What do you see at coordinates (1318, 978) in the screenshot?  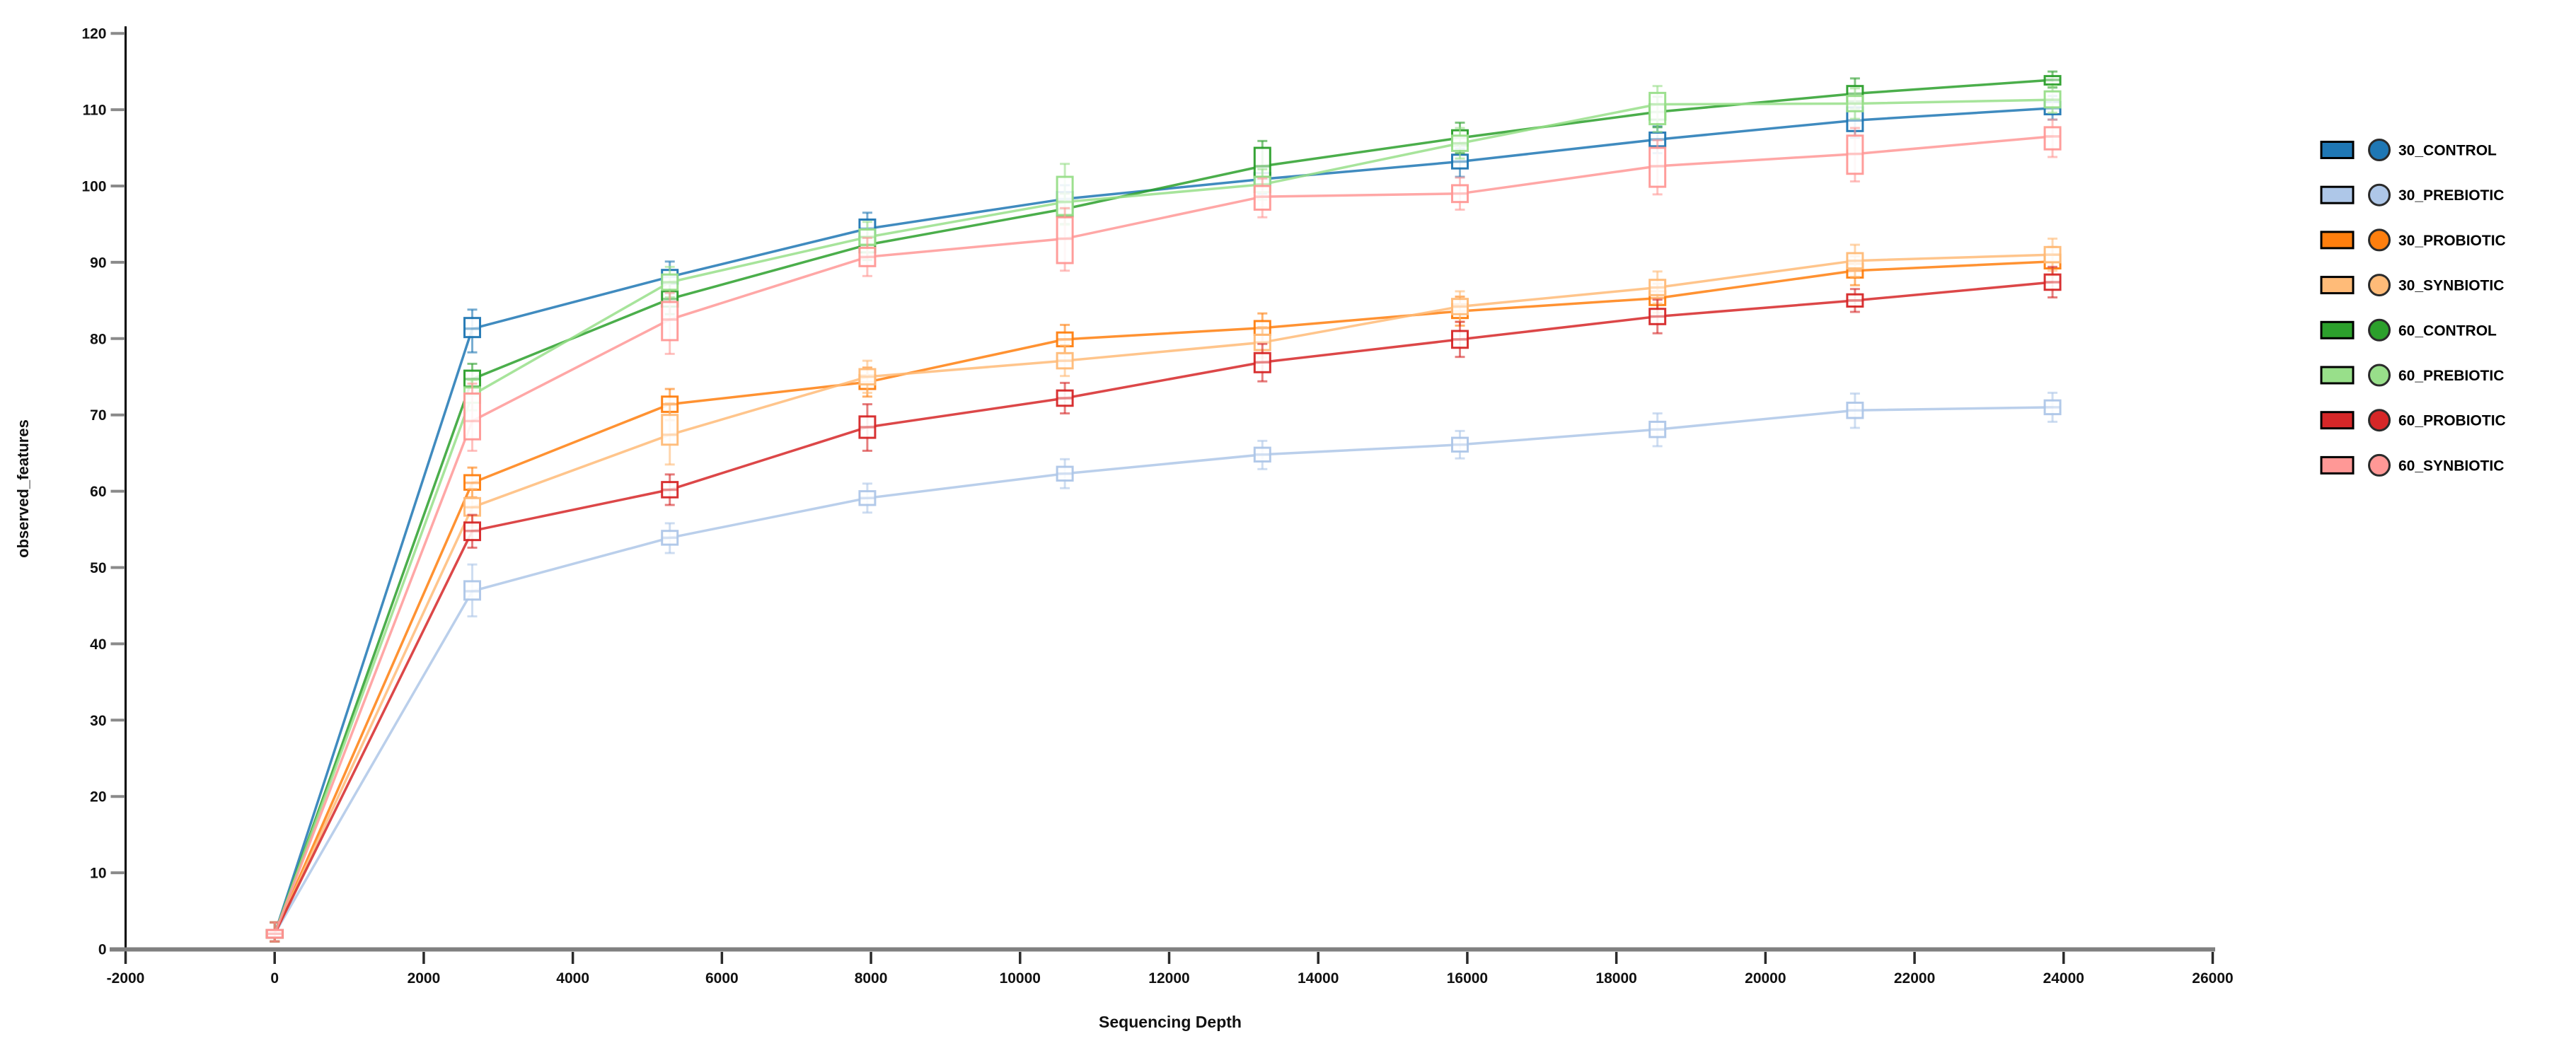 I see `x-tick-label: 14000` at bounding box center [1318, 978].